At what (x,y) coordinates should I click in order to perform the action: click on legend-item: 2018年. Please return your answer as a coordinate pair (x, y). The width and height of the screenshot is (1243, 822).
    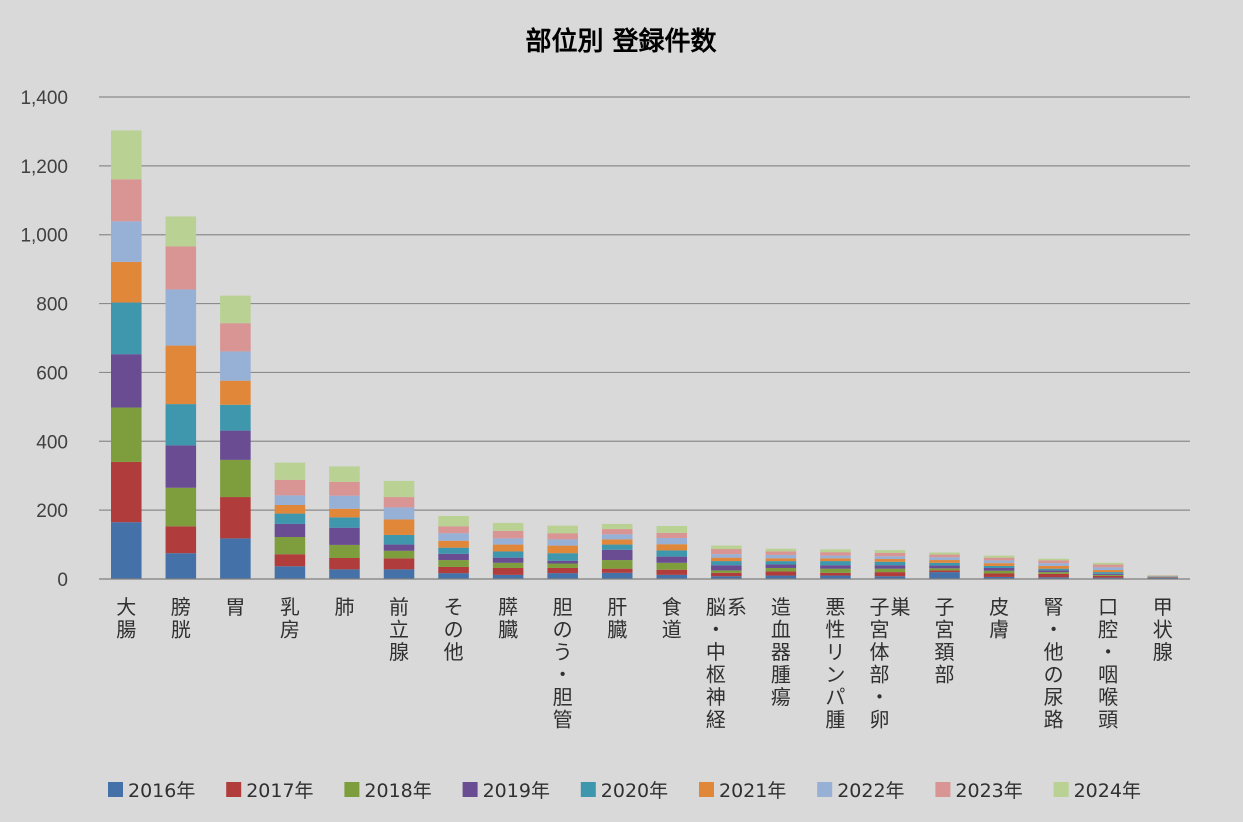
    Looking at the image, I should click on (388, 791).